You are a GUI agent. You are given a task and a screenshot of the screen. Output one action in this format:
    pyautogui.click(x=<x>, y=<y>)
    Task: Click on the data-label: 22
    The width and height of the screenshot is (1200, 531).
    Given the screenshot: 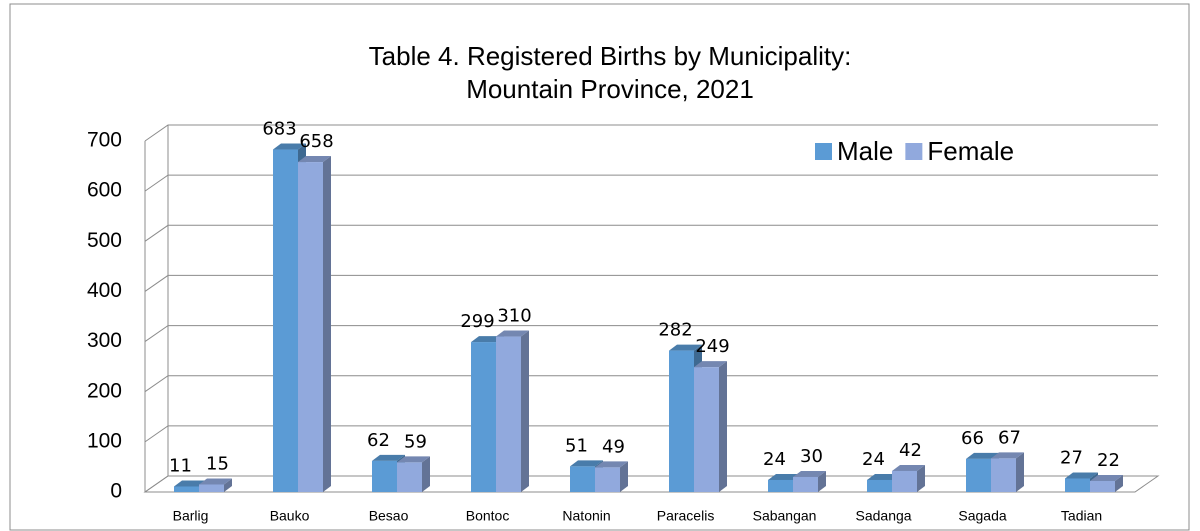 What is the action you would take?
    pyautogui.click(x=1108, y=460)
    